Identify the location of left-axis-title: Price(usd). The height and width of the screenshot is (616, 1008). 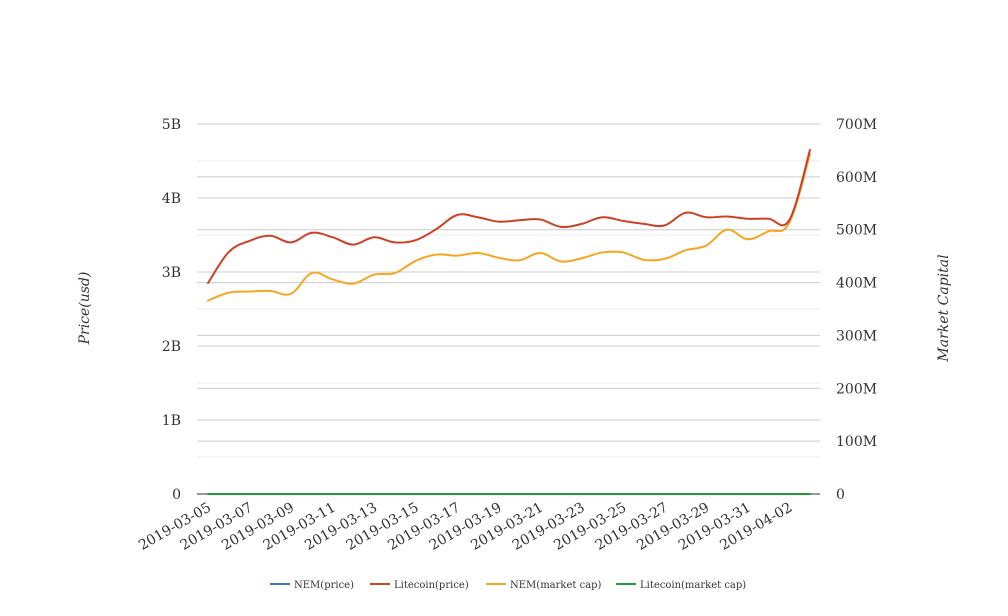
(85, 309).